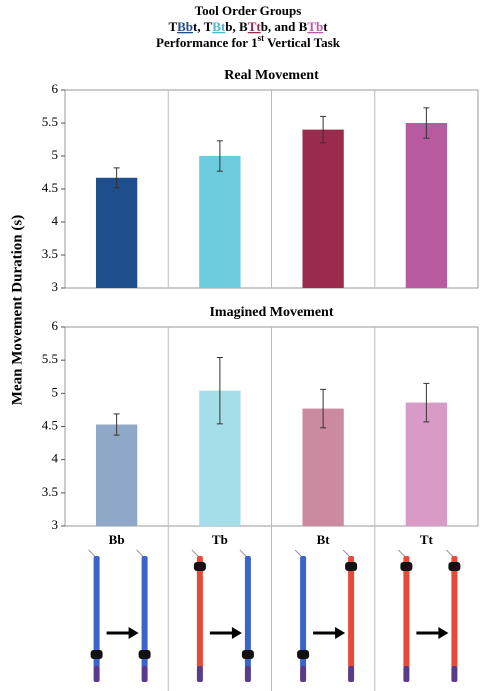  What do you see at coordinates (255, 26) in the screenshot?
I see `title-segment: Tt` at bounding box center [255, 26].